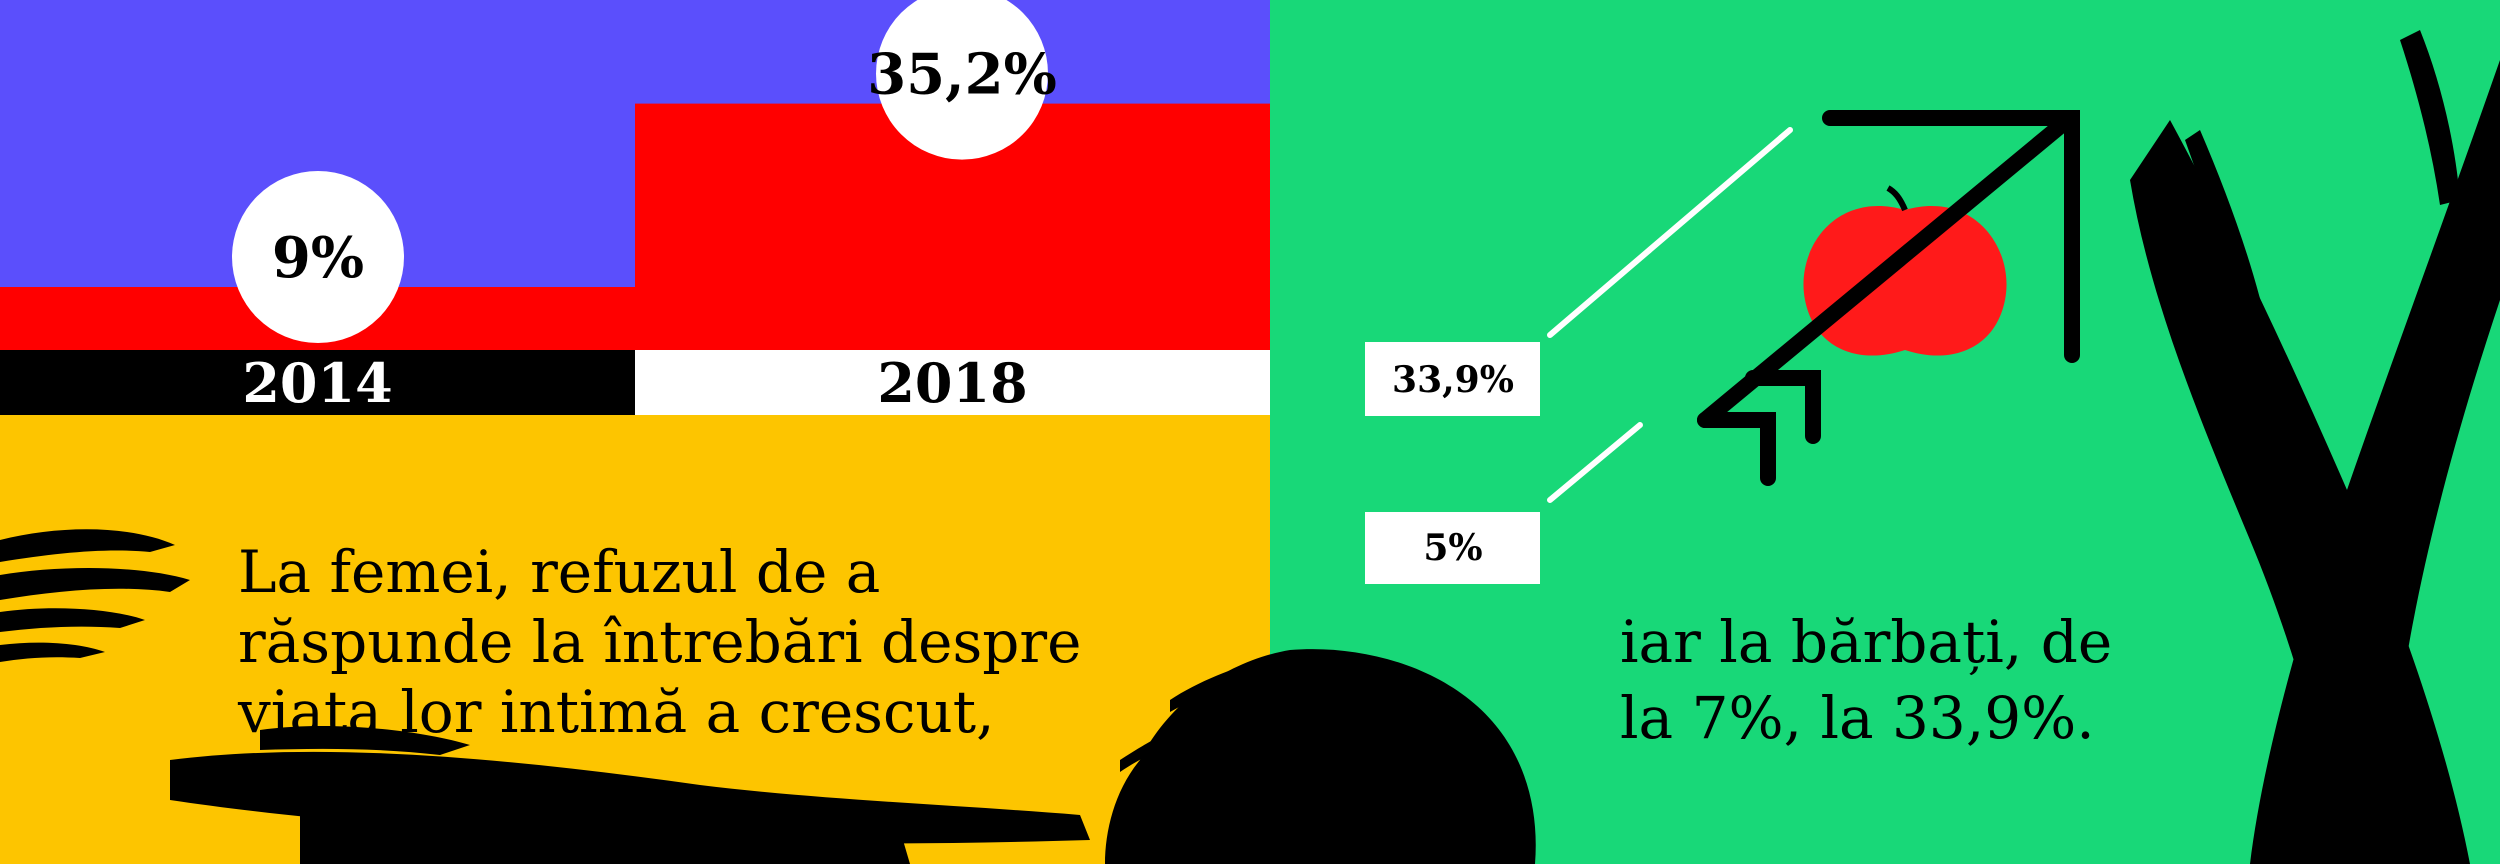 The width and height of the screenshot is (2500, 864). What do you see at coordinates (1866, 680) in the screenshot?
I see `men-caption: iar la bărbați, de la 7%, la 33,9%.` at bounding box center [1866, 680].